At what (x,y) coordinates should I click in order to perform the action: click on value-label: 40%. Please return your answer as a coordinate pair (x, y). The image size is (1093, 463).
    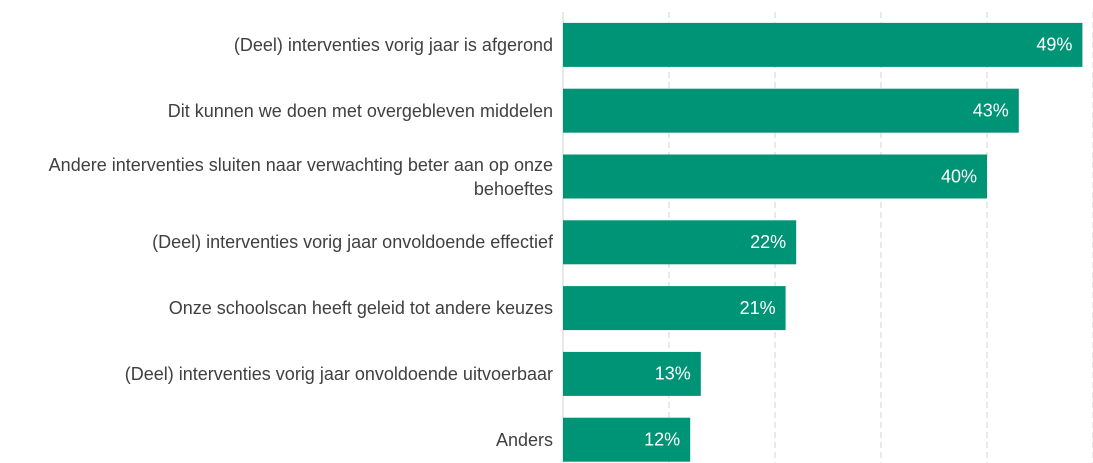
    Looking at the image, I should click on (959, 176).